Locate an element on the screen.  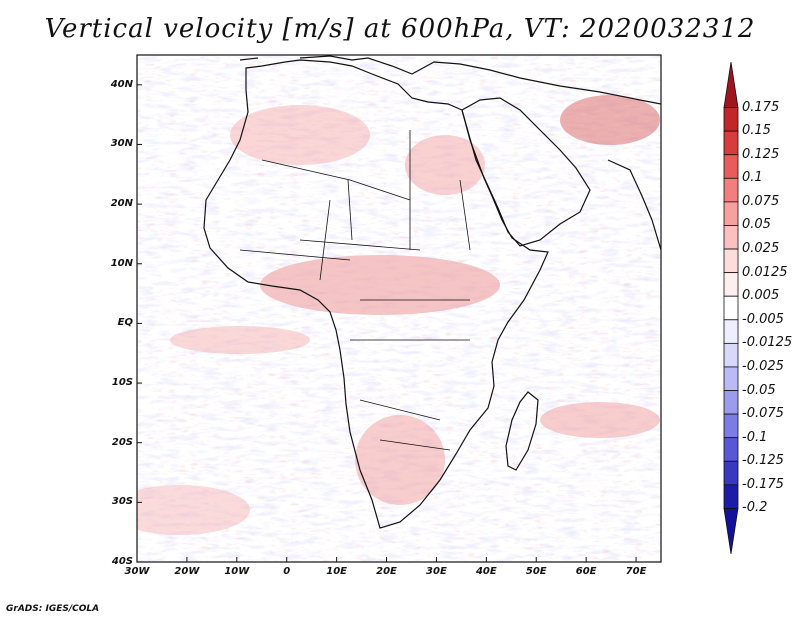
arabia-coastline is located at coordinates (526, 172).